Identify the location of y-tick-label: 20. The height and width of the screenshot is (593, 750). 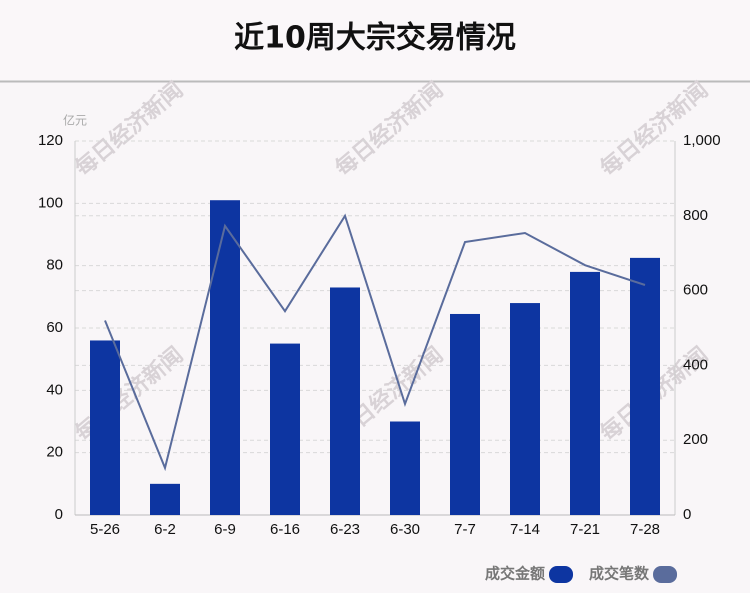
(54, 452).